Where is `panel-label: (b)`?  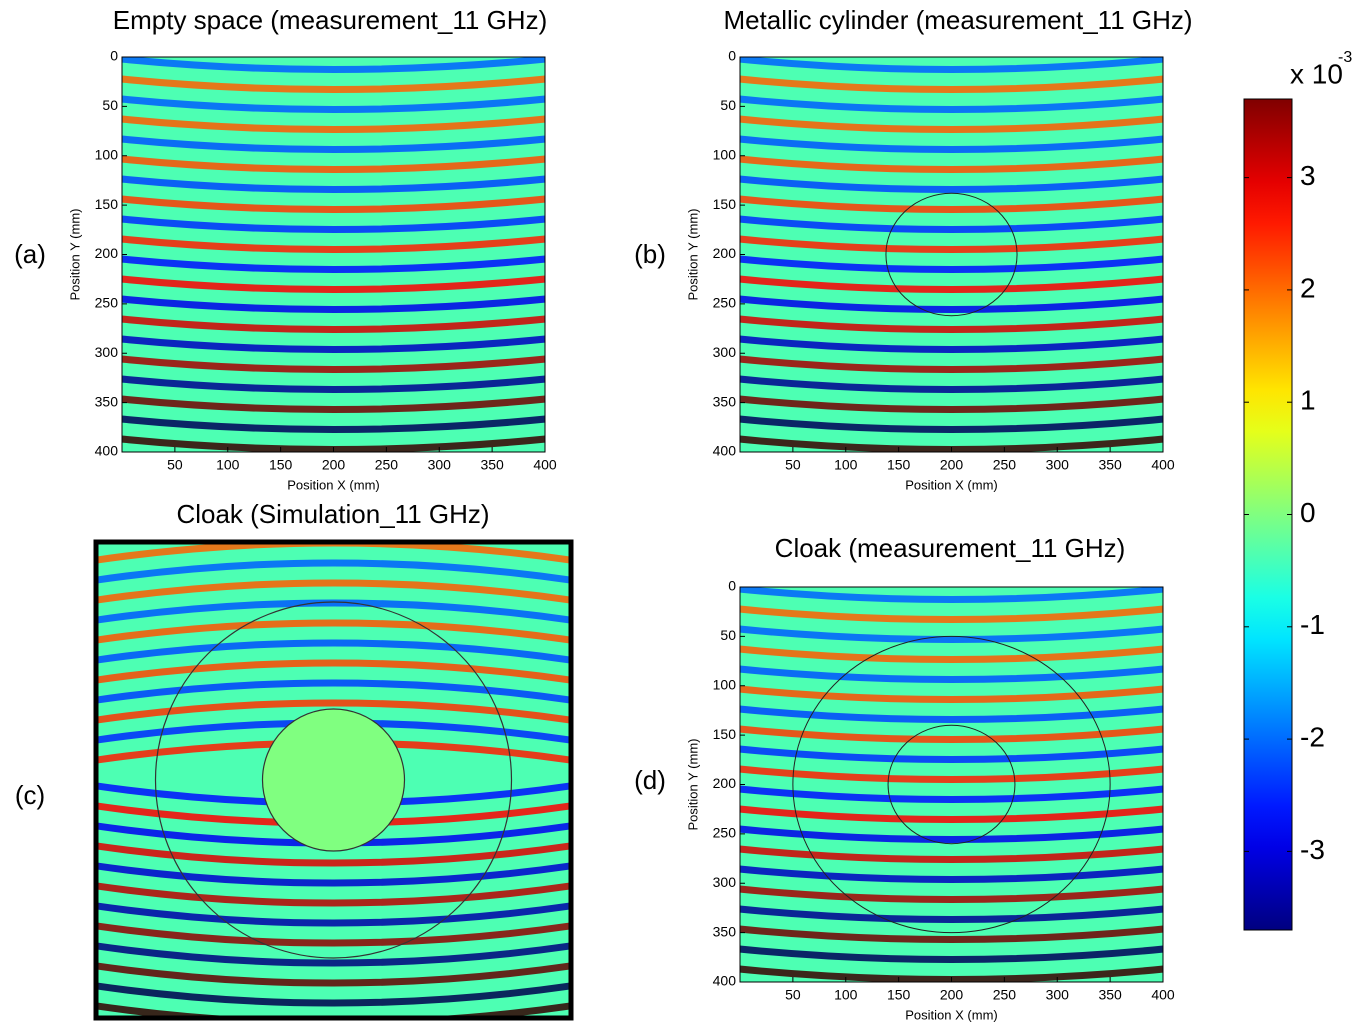 panel-label: (b) is located at coordinates (650, 254).